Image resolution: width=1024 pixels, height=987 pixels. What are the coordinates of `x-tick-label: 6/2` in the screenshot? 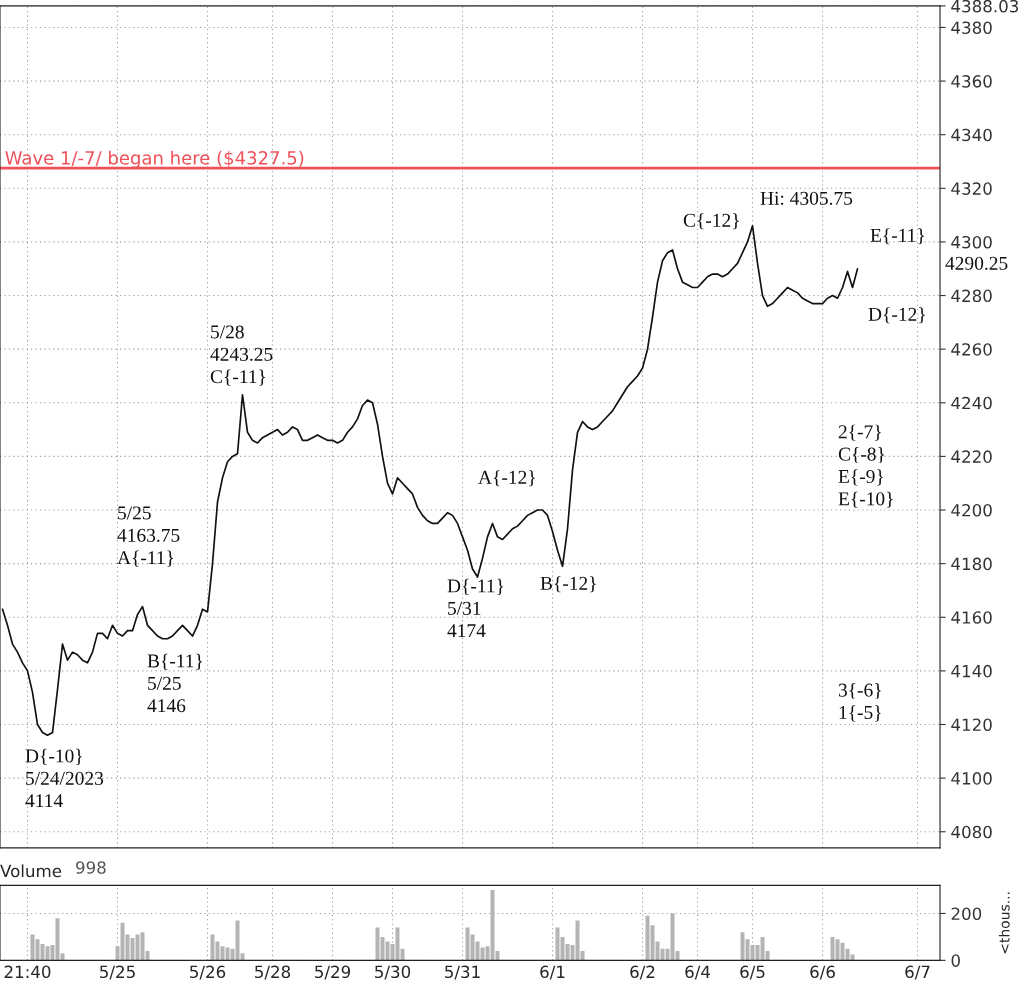 It's located at (642, 972).